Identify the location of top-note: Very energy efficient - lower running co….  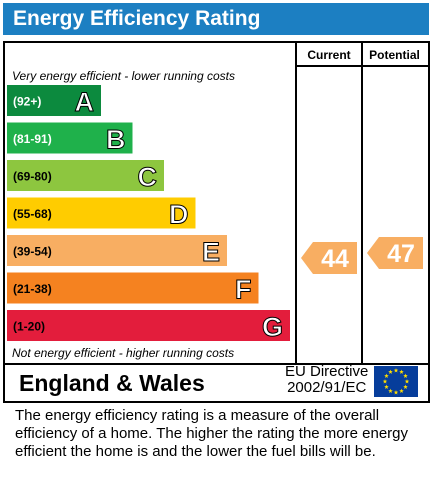
(123, 76).